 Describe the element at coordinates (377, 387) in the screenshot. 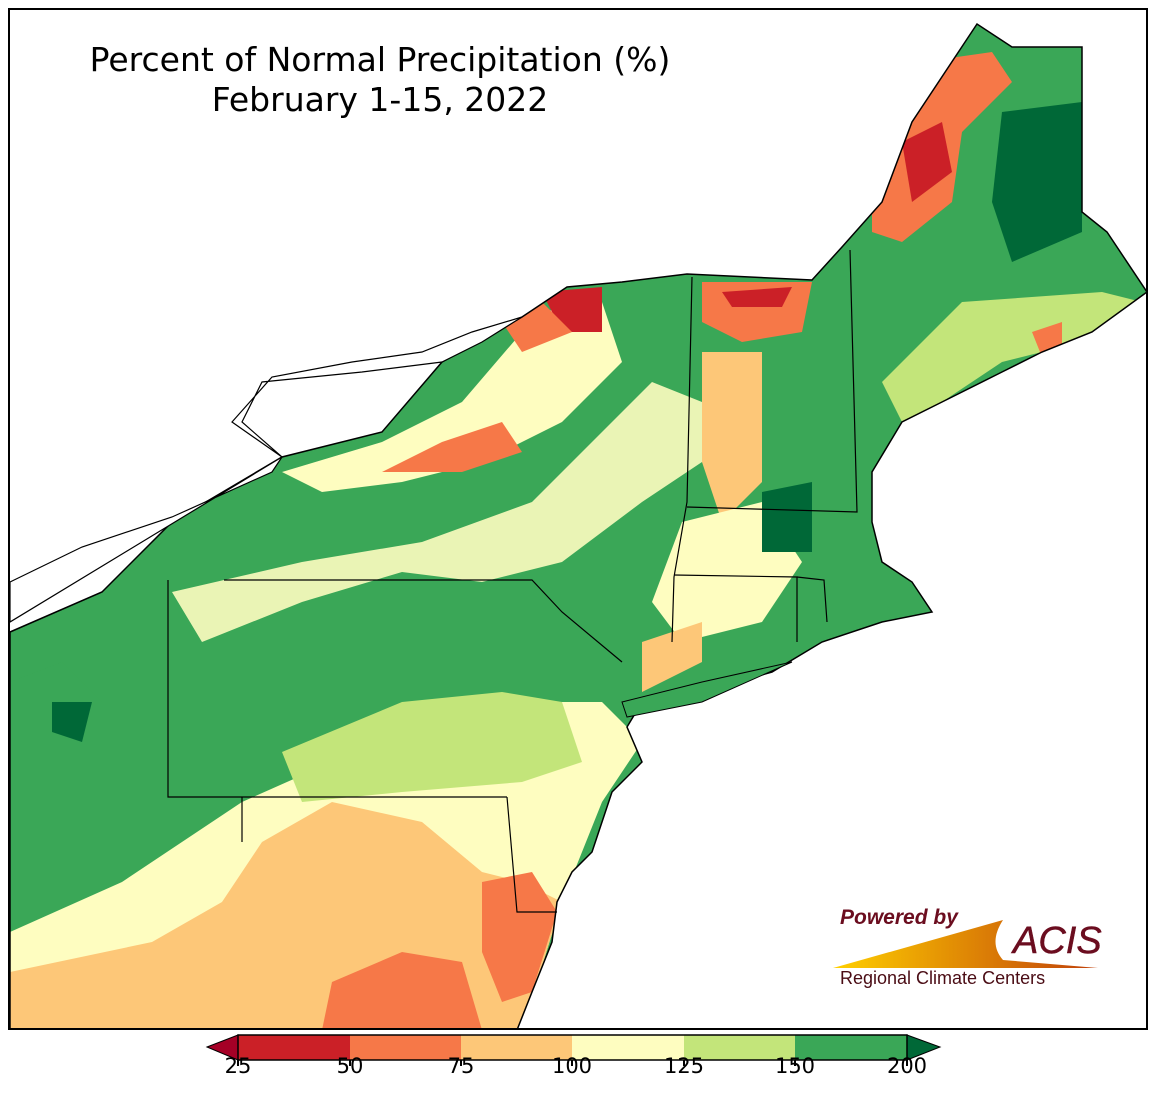

I see `lake-ontario` at that location.